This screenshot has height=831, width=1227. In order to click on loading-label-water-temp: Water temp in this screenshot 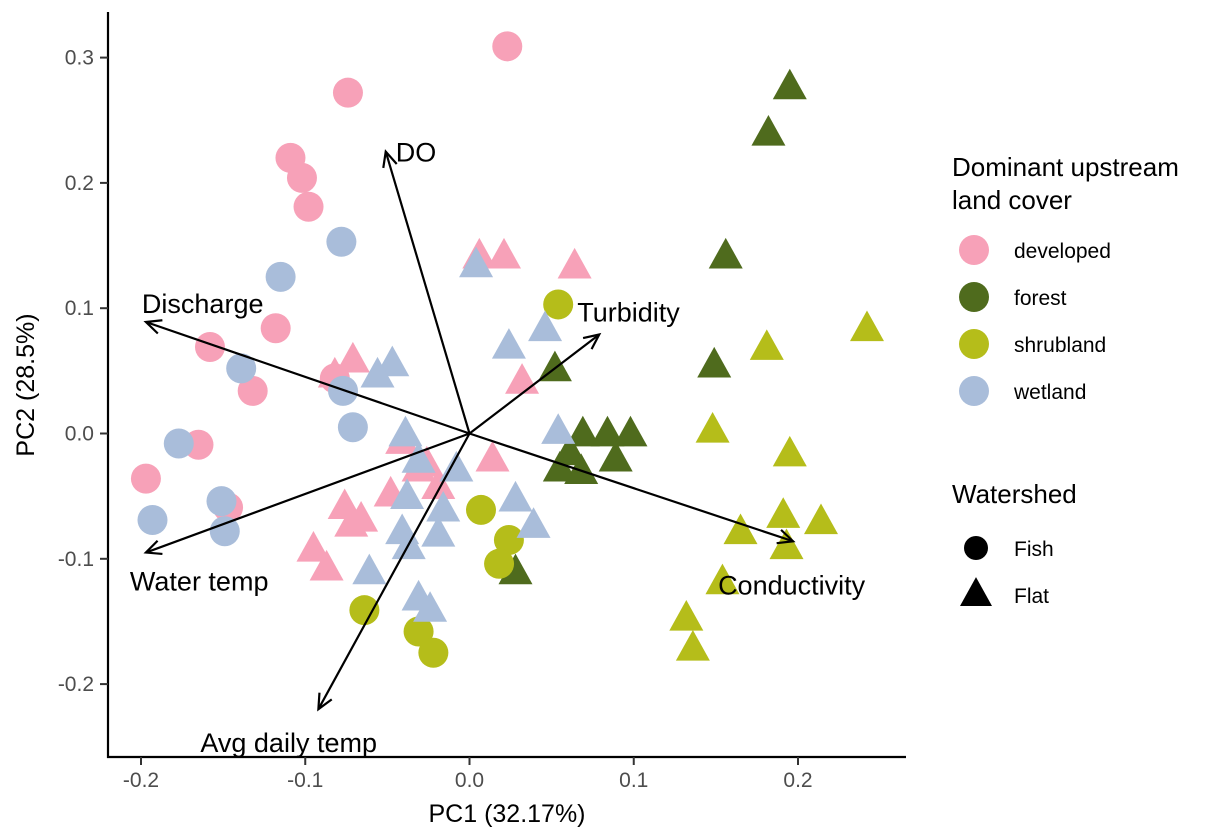, I will do `click(199, 582)`.